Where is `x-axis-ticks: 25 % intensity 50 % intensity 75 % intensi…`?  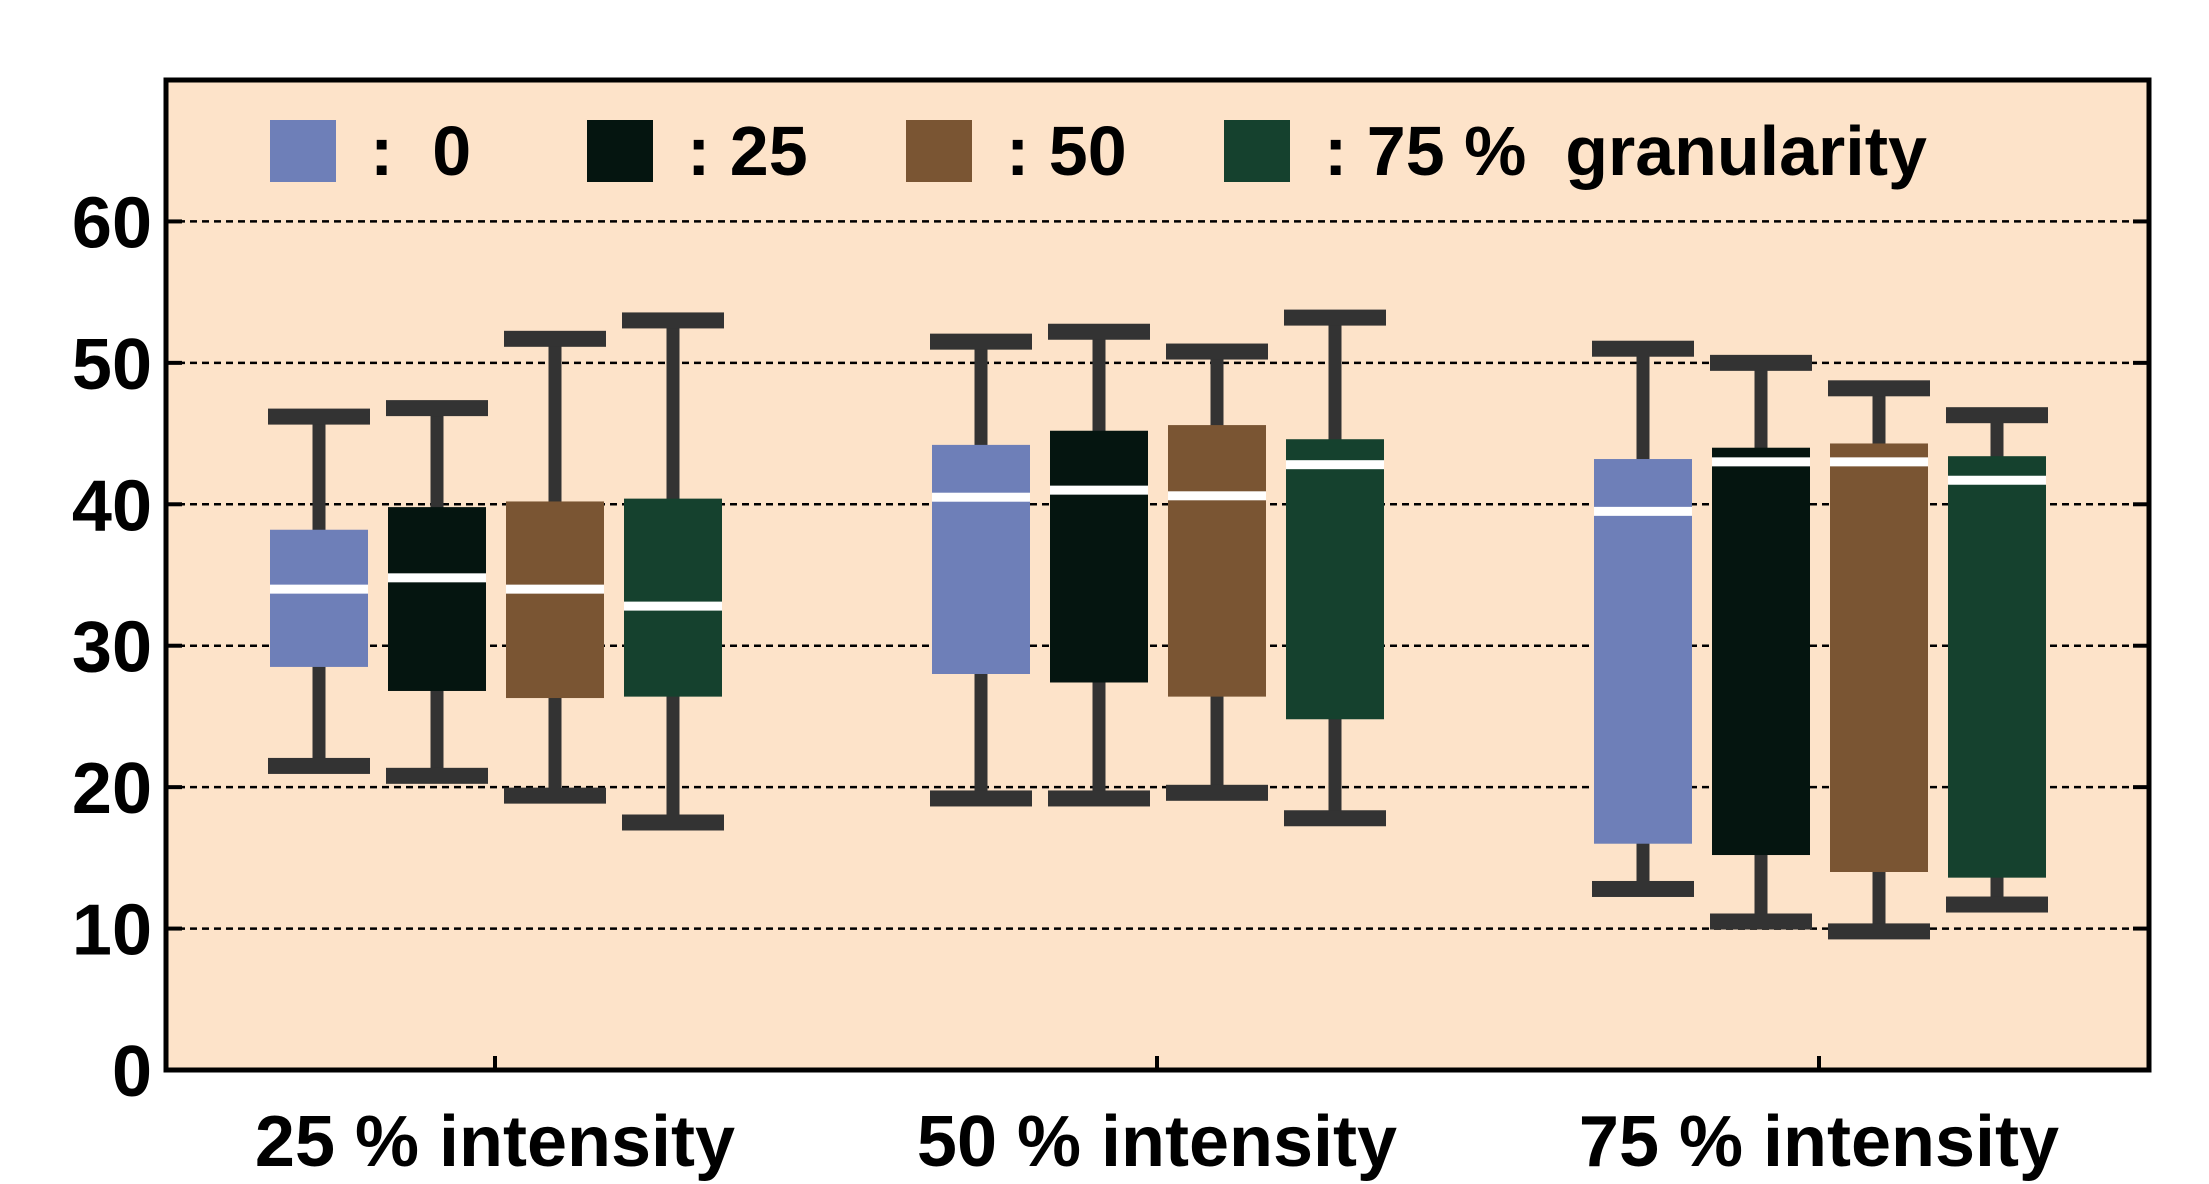
x-axis-ticks: 25 % intensity 50 % intensity 75 % intensi… is located at coordinates (1157, 1119).